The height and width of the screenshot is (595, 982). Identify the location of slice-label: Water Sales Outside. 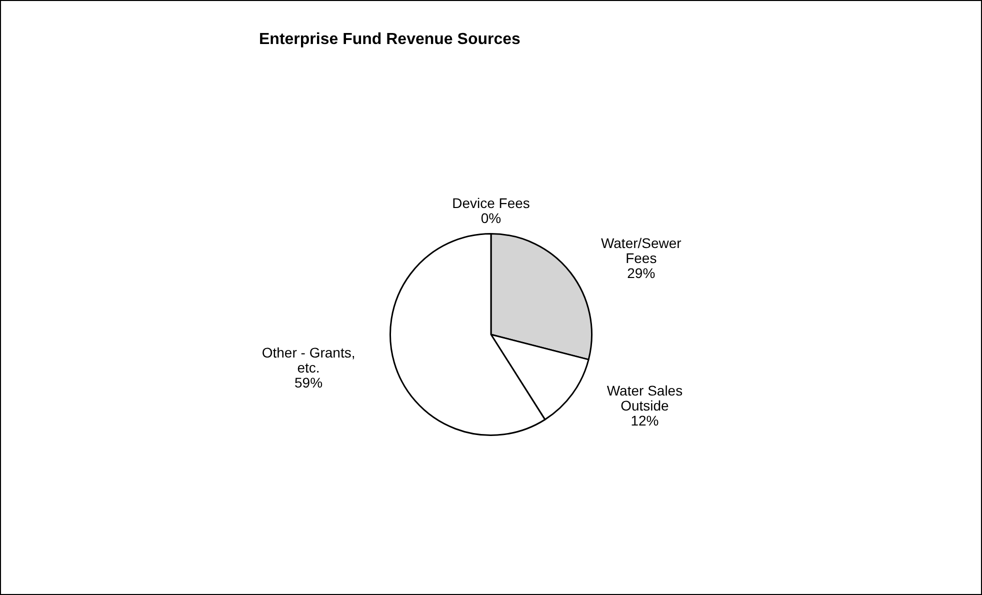
(644, 398).